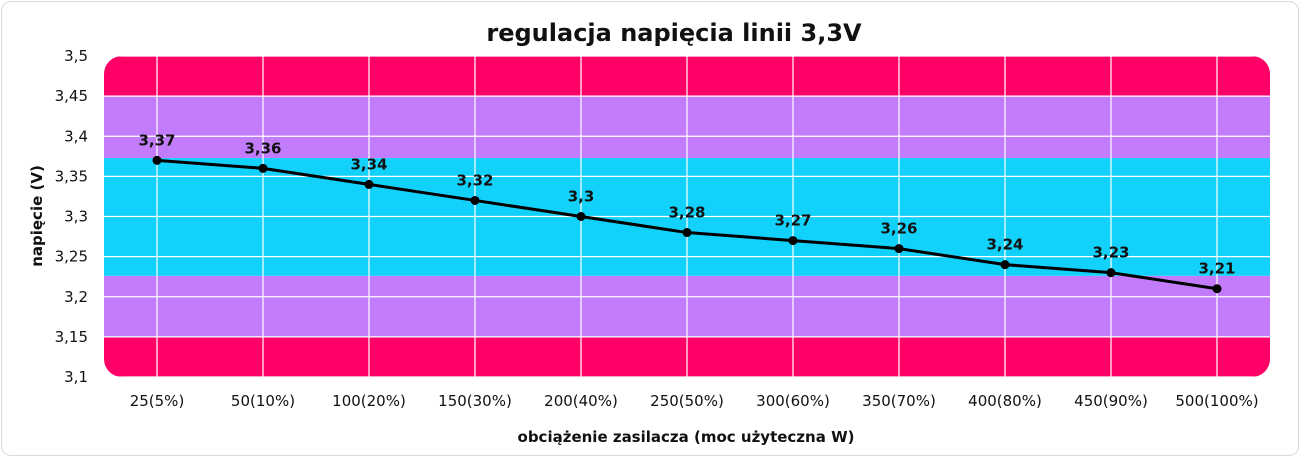 This screenshot has width=1300, height=457. I want to click on data-label: 3,23, so click(1110, 253).